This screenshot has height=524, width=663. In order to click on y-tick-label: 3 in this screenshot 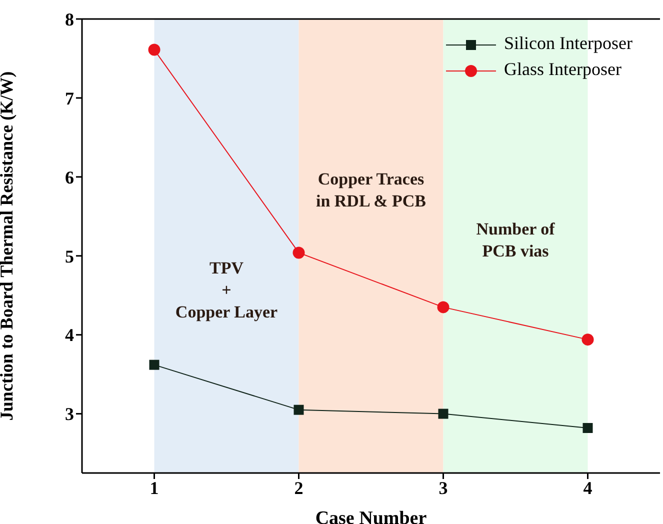, I will do `click(69, 414)`.